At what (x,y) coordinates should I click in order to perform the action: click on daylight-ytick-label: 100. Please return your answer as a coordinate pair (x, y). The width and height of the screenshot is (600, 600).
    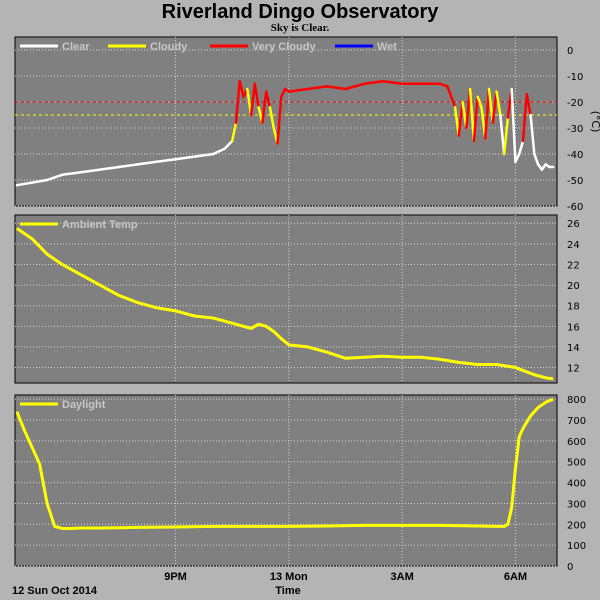
    Looking at the image, I should click on (576, 546).